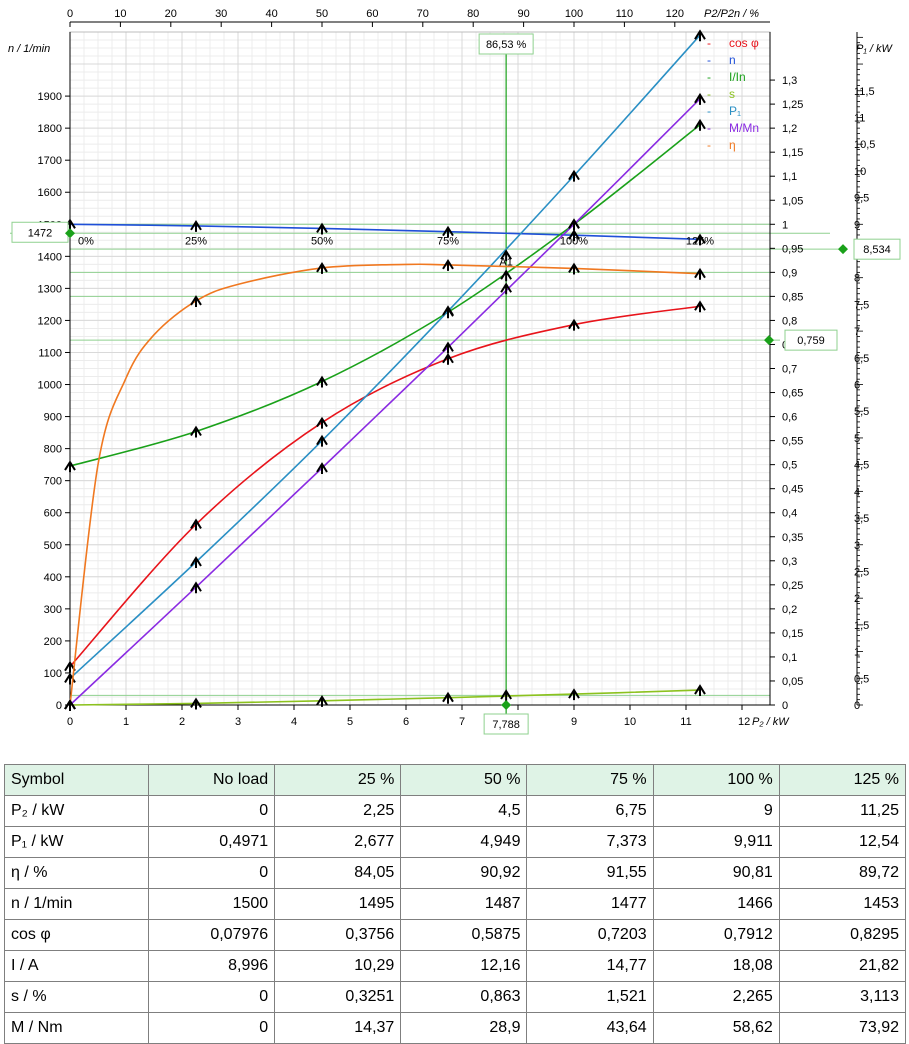 This screenshot has height=1044, width=909. What do you see at coordinates (294, 722) in the screenshot?
I see `x-tick-label: 4` at bounding box center [294, 722].